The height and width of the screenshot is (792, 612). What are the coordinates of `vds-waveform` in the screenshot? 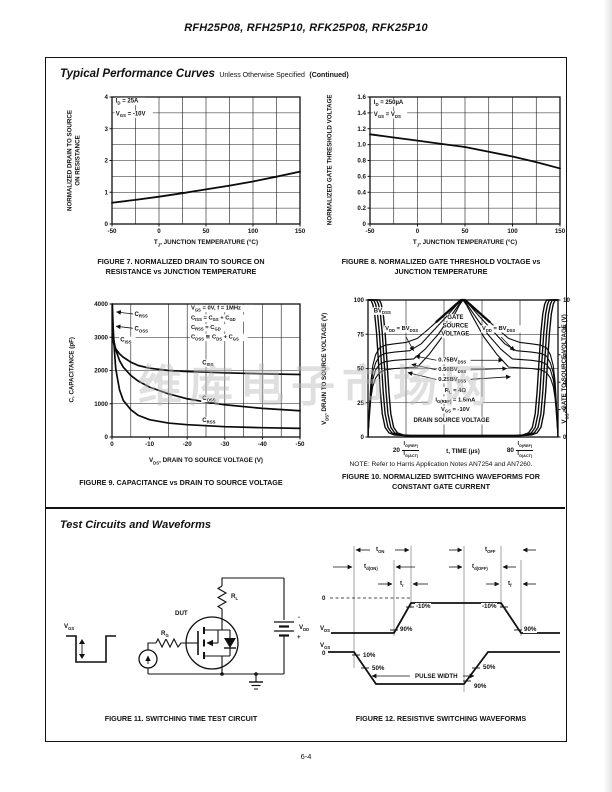 It's located at (445, 618).